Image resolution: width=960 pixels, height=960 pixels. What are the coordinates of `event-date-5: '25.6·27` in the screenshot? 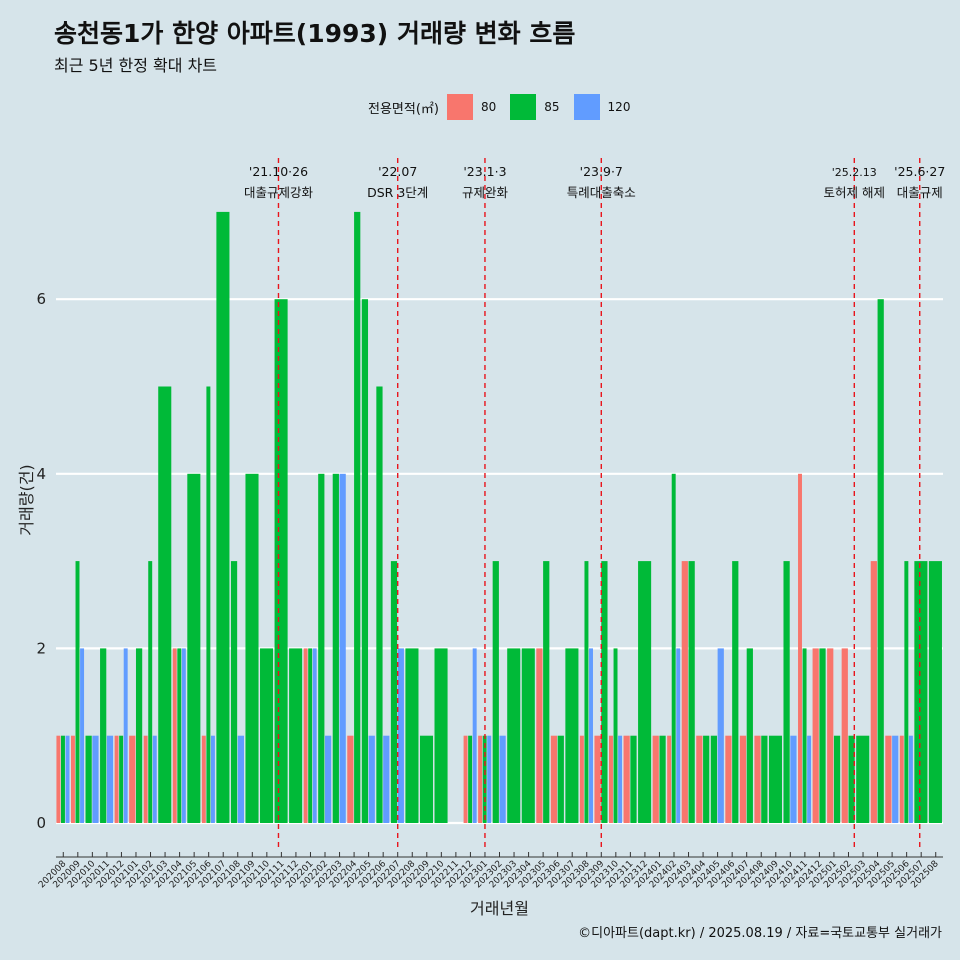 It's located at (919, 171).